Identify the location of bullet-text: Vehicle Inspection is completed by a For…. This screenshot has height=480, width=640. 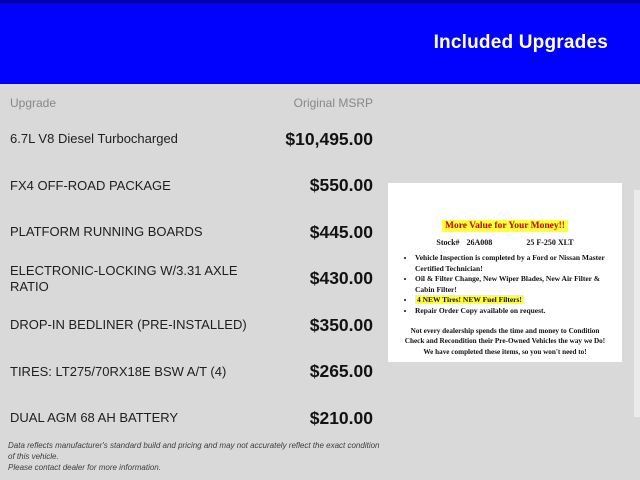
(510, 263).